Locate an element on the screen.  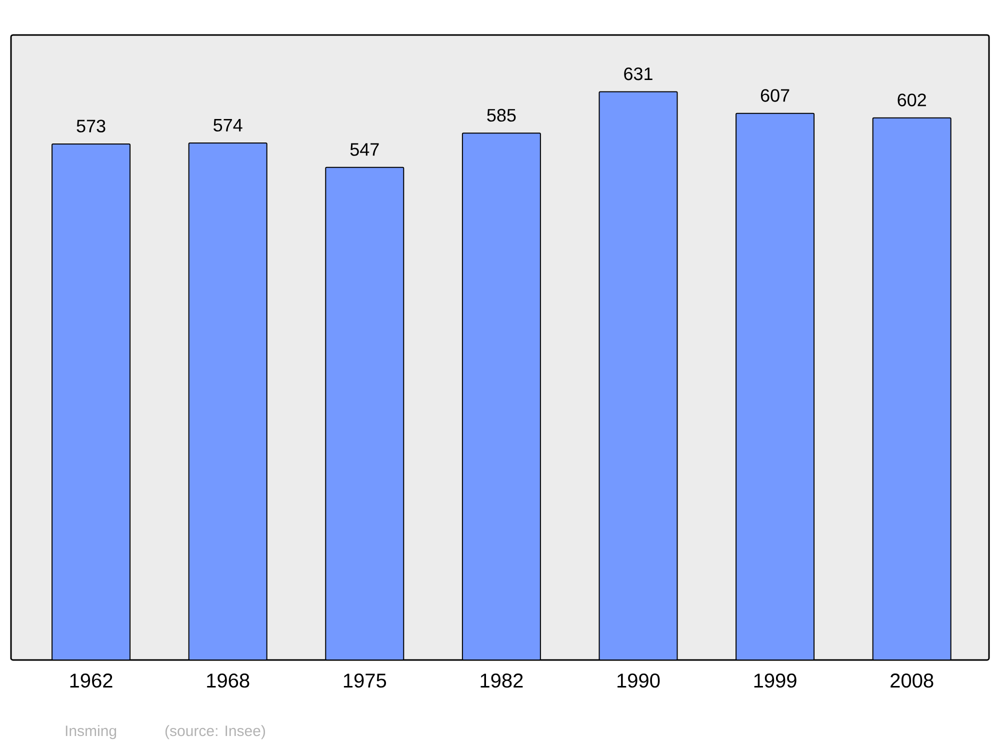
data-label: 585 is located at coordinates (501, 115).